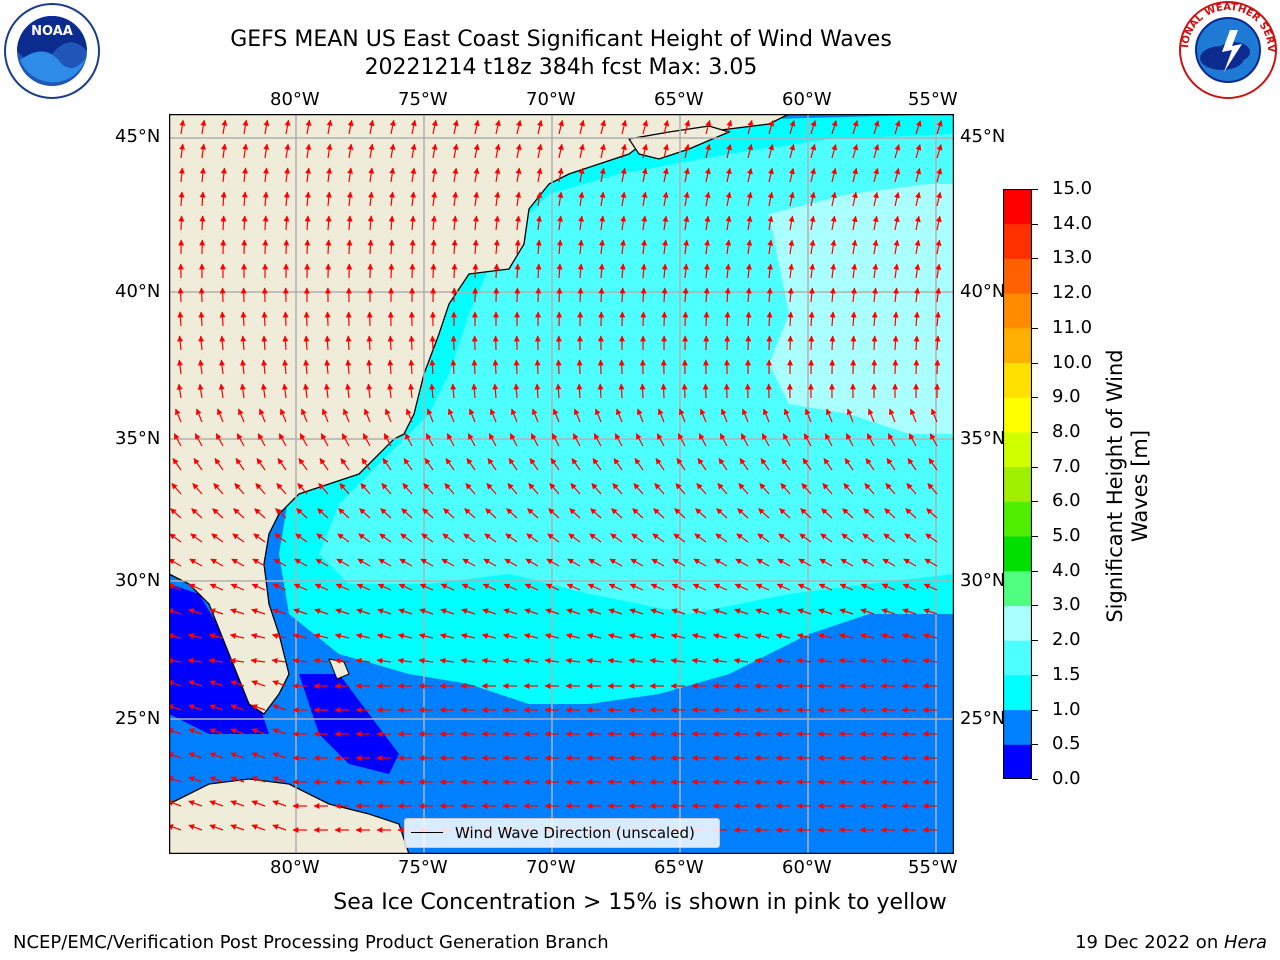 The height and width of the screenshot is (960, 1280). What do you see at coordinates (1072, 223) in the screenshot?
I see `colorbar-tick-label: 14.0` at bounding box center [1072, 223].